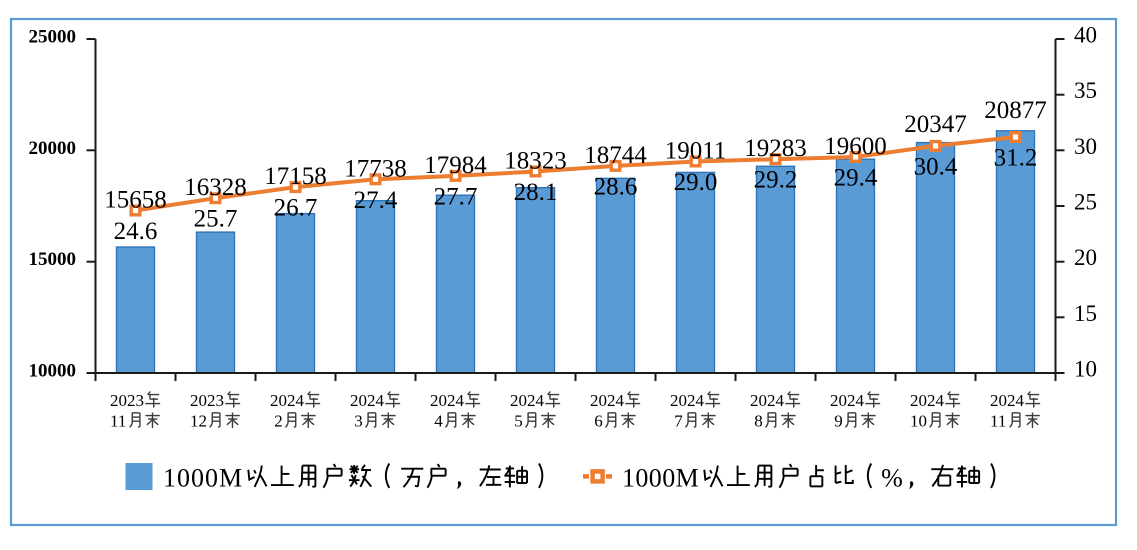 The image size is (1137, 550). What do you see at coordinates (216, 219) in the screenshot?
I see `svg-text: 25.7` at bounding box center [216, 219].